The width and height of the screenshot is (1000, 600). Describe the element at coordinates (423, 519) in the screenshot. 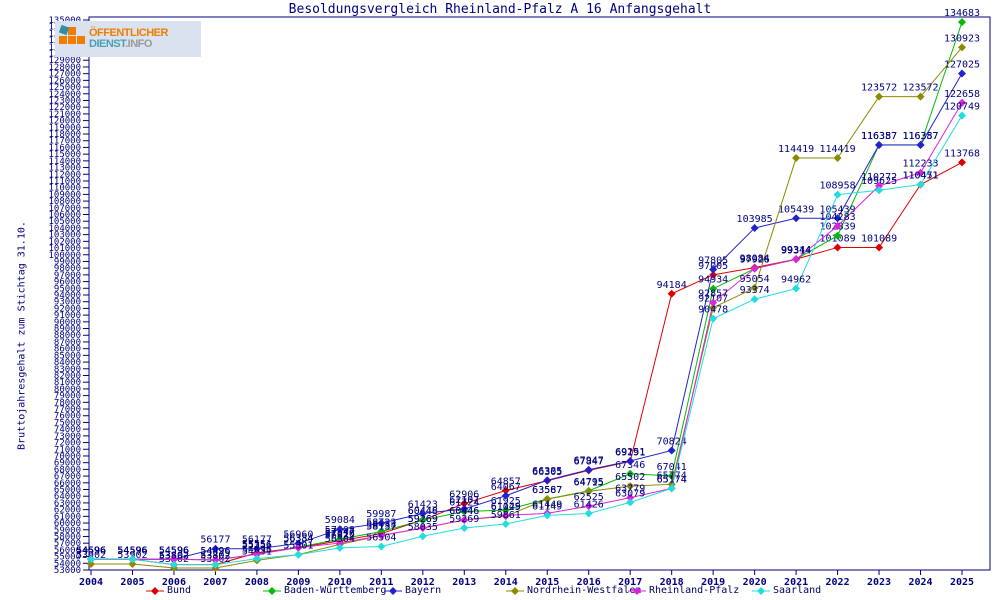

I see `data-point-label: 59269` at that location.